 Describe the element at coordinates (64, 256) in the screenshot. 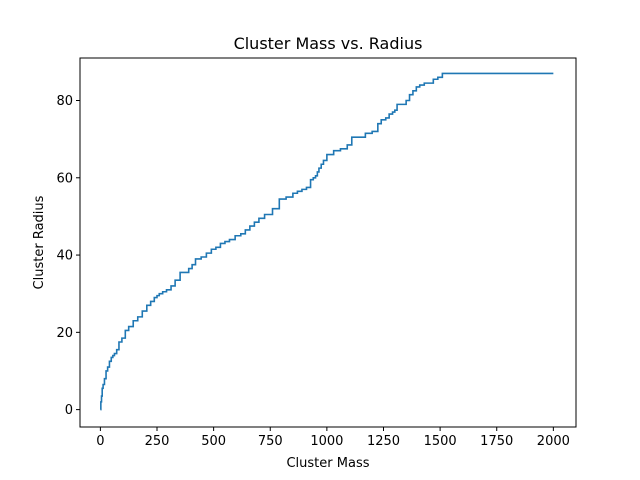

I see `y-tick-label: 40` at that location.